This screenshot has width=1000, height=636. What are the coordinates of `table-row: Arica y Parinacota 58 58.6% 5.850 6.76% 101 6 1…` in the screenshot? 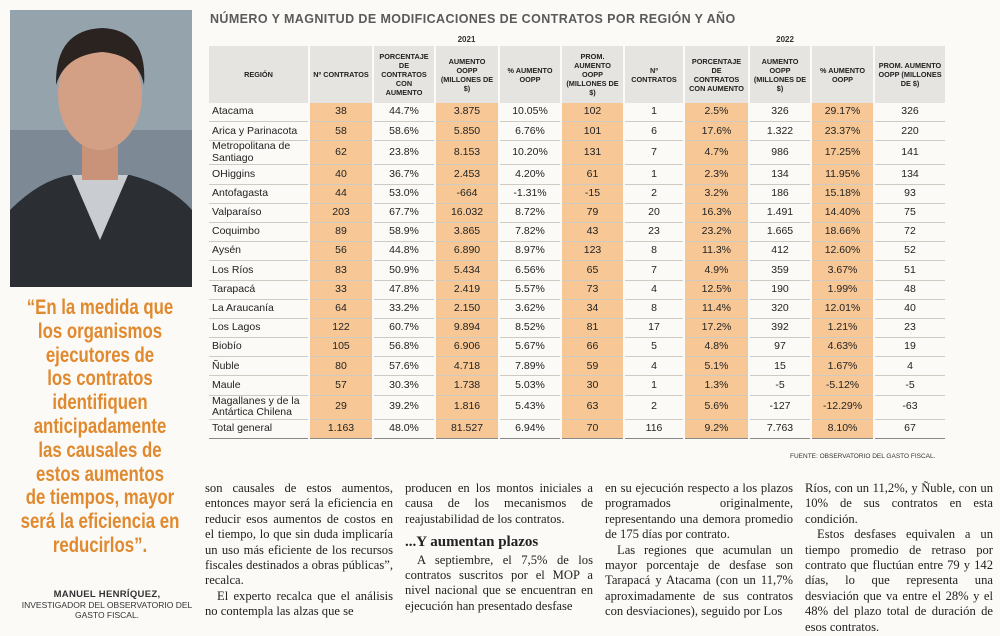 It's located at (577, 131).